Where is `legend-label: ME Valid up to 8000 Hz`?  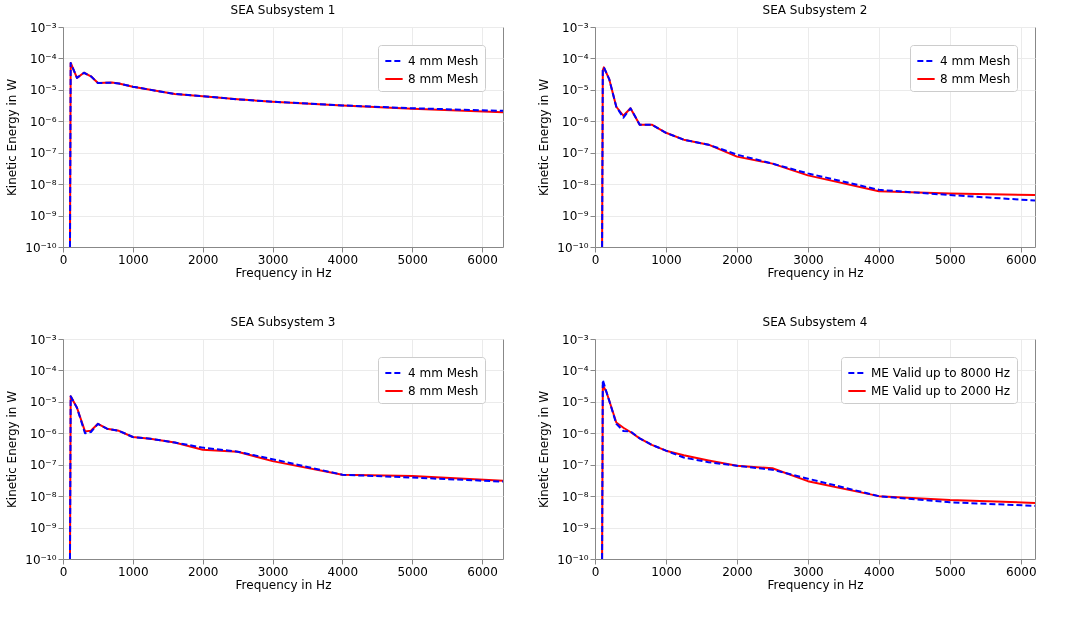 legend-label: ME Valid up to 8000 Hz is located at coordinates (941, 373).